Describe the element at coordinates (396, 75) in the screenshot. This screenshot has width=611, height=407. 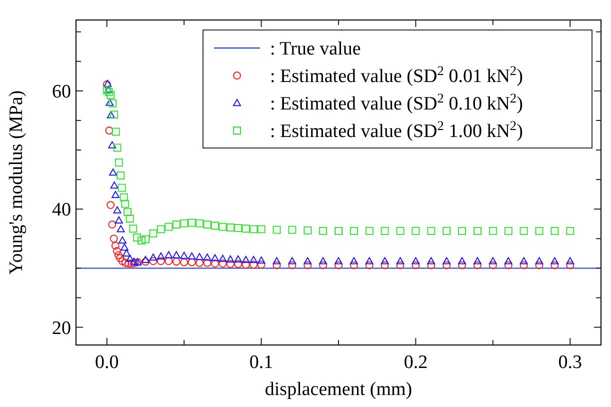
I see `legend-label: : Estimated value (SD$^{2}$ 0.01 kN$^{2}$)` at that location.